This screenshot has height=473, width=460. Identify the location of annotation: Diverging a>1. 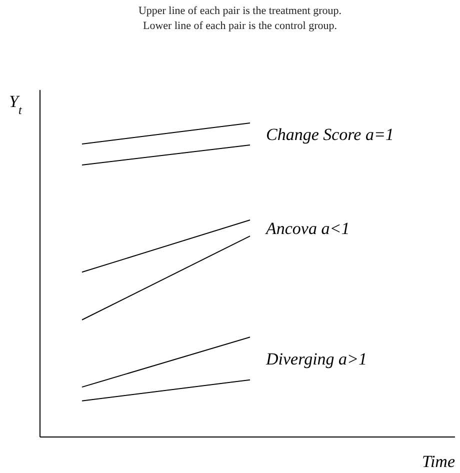
(316, 358).